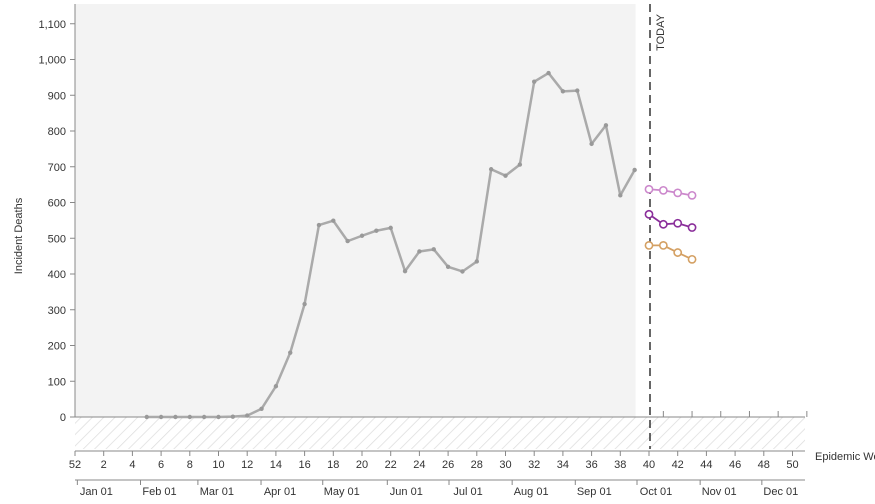 Image resolution: width=875 pixels, height=504 pixels. I want to click on week-tick-label: 20, so click(362, 465).